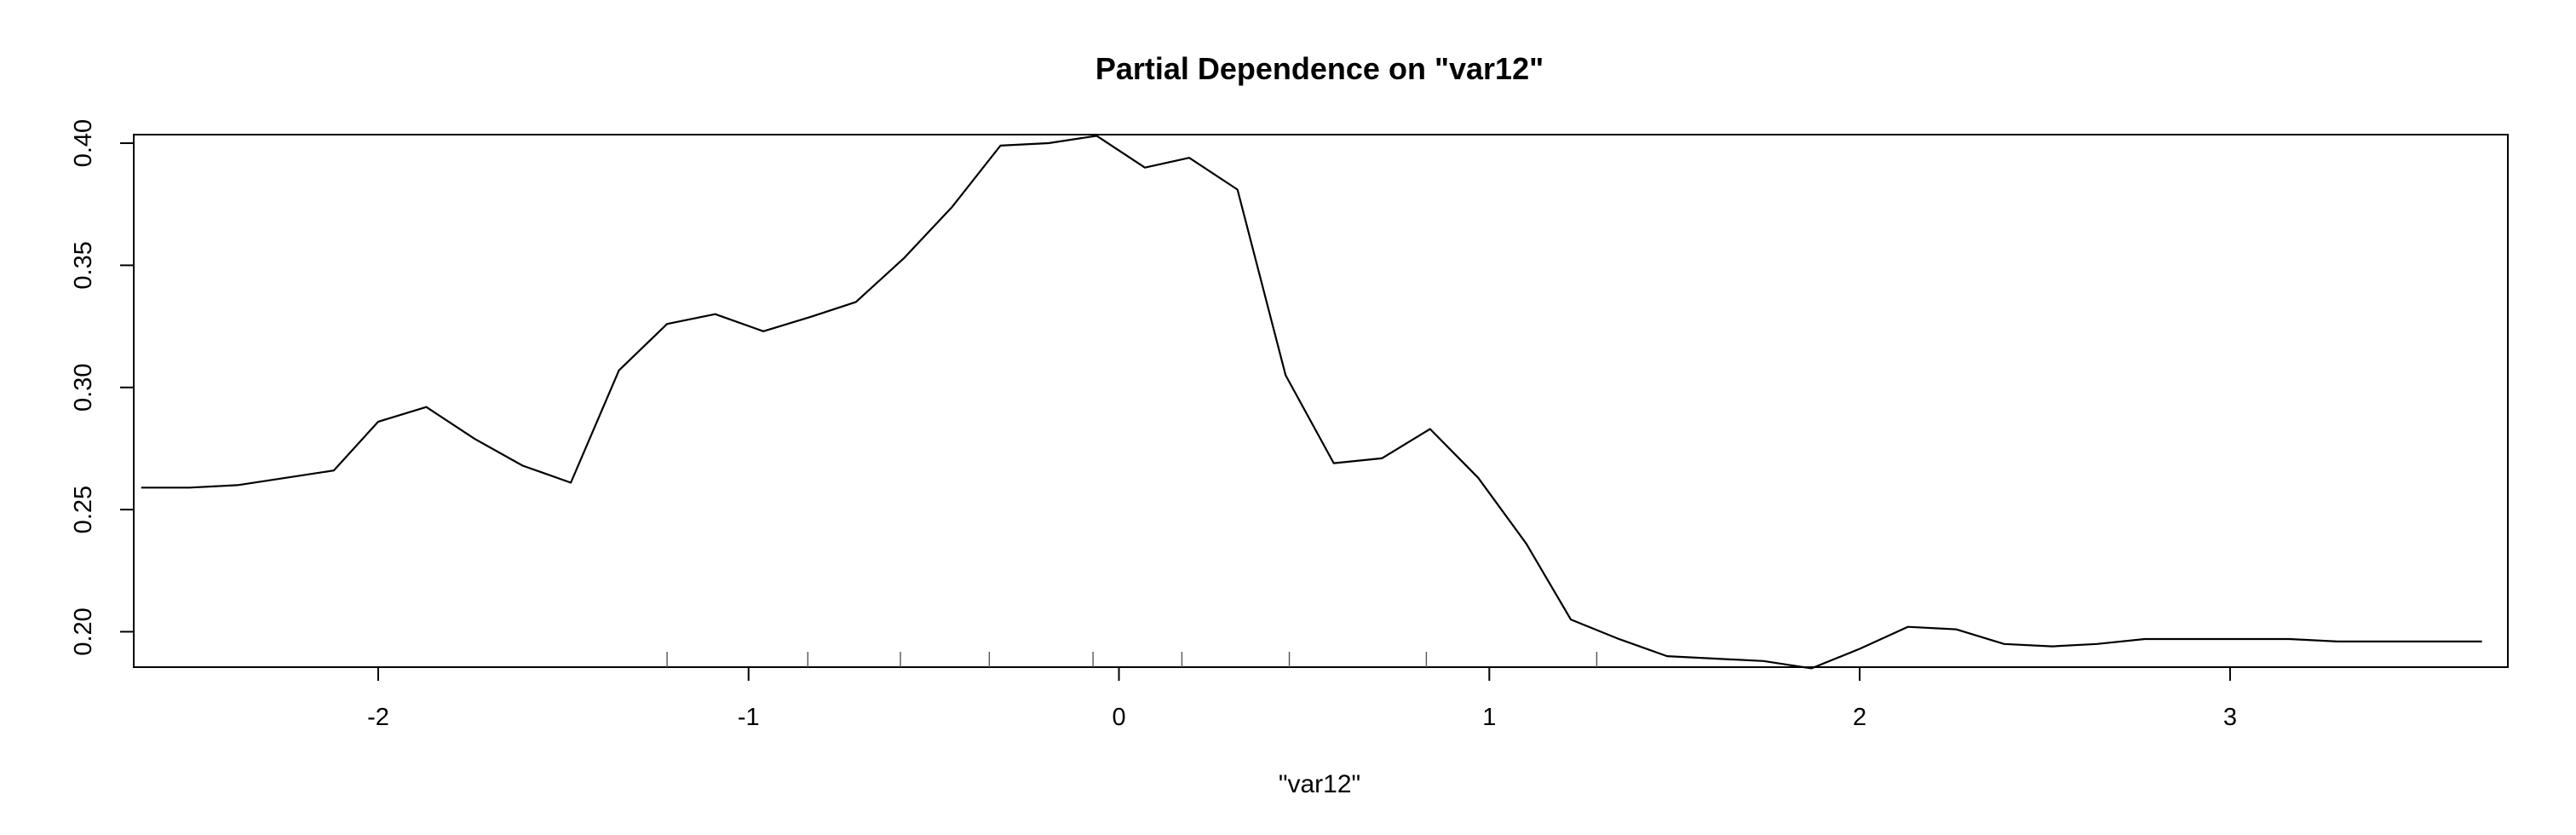  What do you see at coordinates (1319, 68) in the screenshot?
I see `chart-title: Partial Dependence on "var12"` at bounding box center [1319, 68].